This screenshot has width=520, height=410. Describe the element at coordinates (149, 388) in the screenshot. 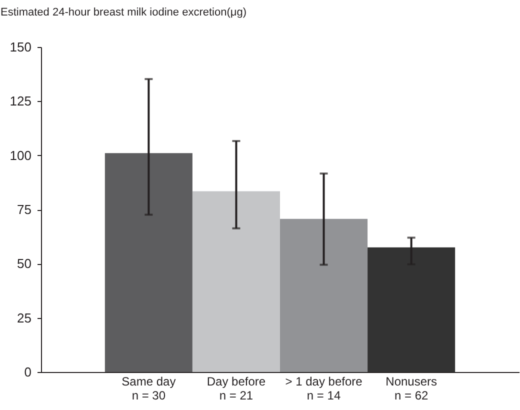

I see `x-tick-label: Same day n = 30` at that location.